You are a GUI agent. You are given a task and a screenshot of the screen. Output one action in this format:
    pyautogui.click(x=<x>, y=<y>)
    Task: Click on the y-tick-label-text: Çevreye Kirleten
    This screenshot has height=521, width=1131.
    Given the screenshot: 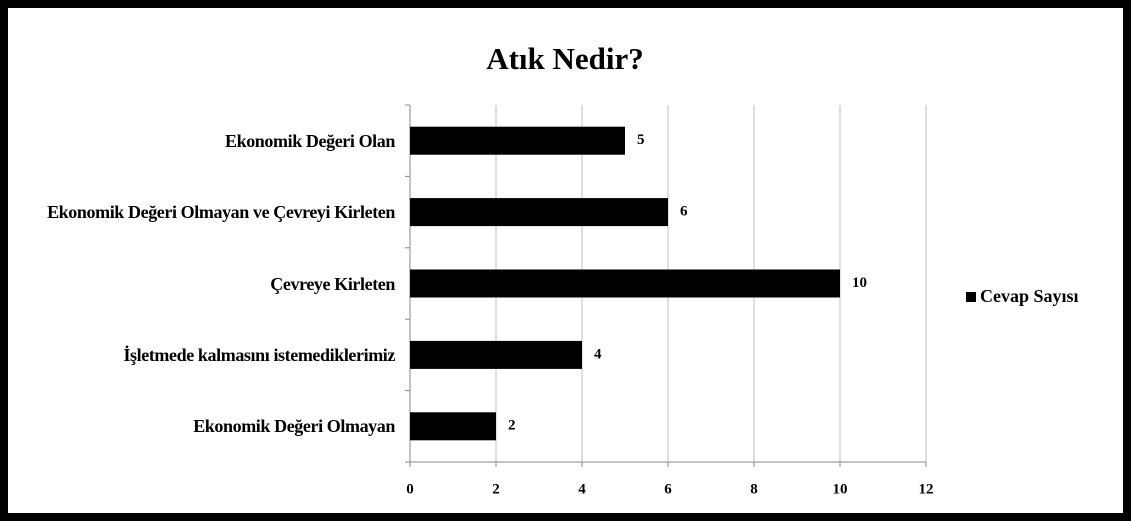 What is the action you would take?
    pyautogui.click(x=332, y=283)
    